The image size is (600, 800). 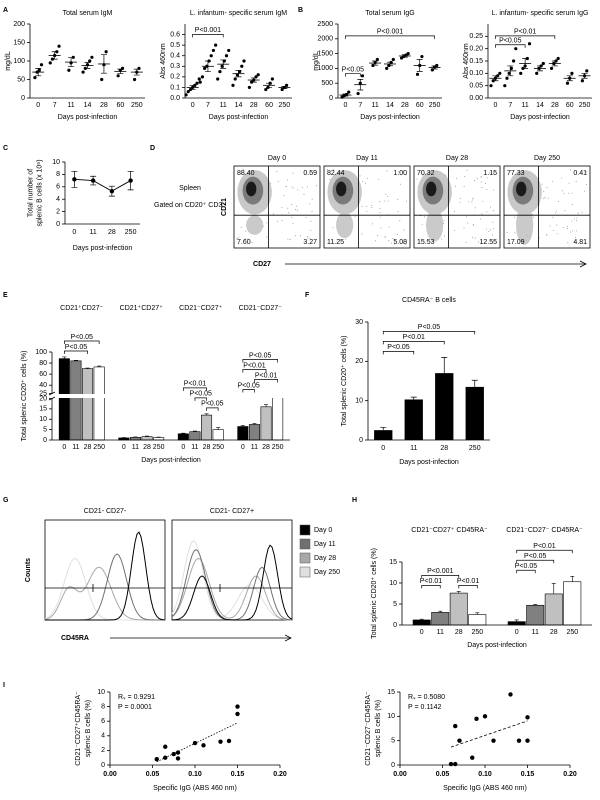 I want to click on y-tick-label: 0.0, so click(x=175, y=98).